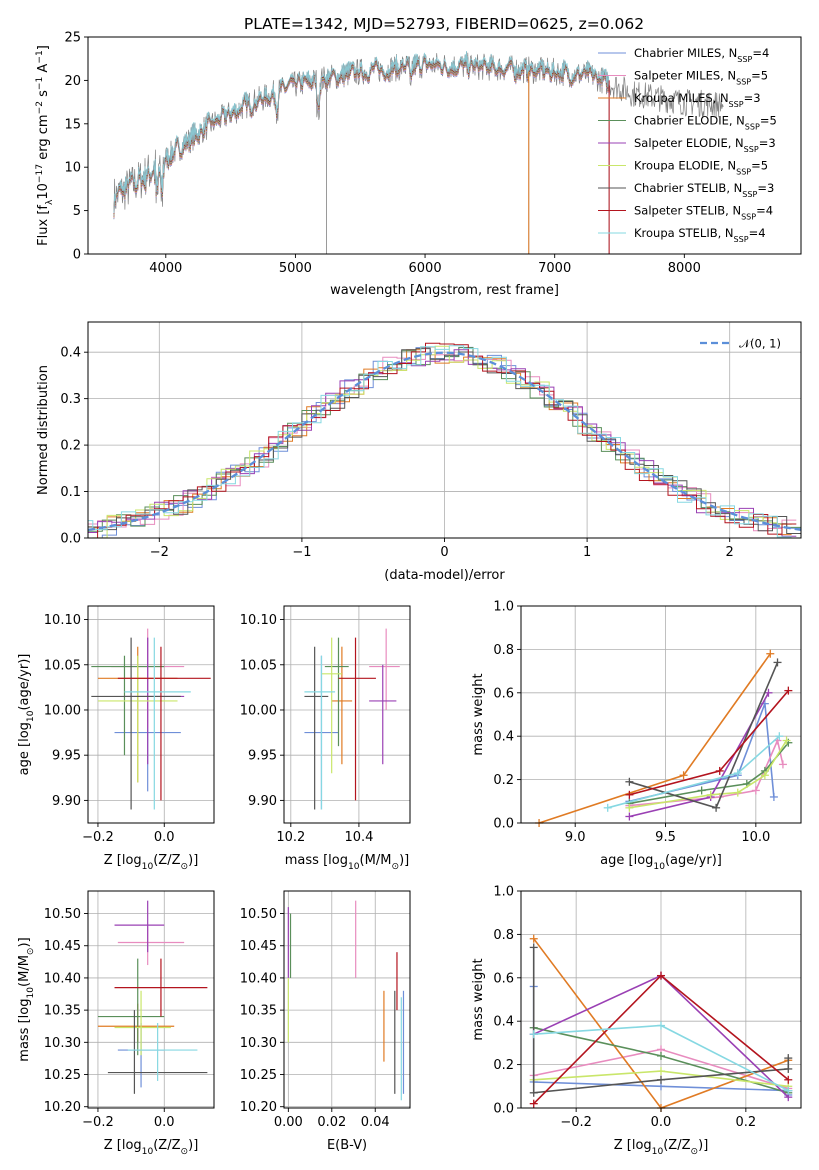 The image size is (819, 1170). I want to click on spectrum-ylabel-part: λ, so click(50, 202).